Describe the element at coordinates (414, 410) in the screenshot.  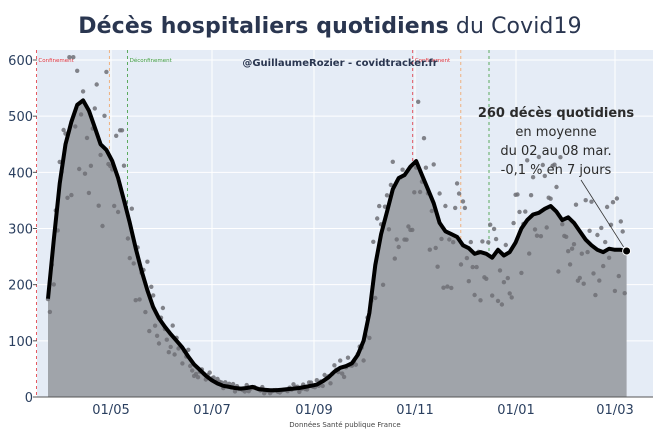
I see `x-tick-label: 01/11` at that location.